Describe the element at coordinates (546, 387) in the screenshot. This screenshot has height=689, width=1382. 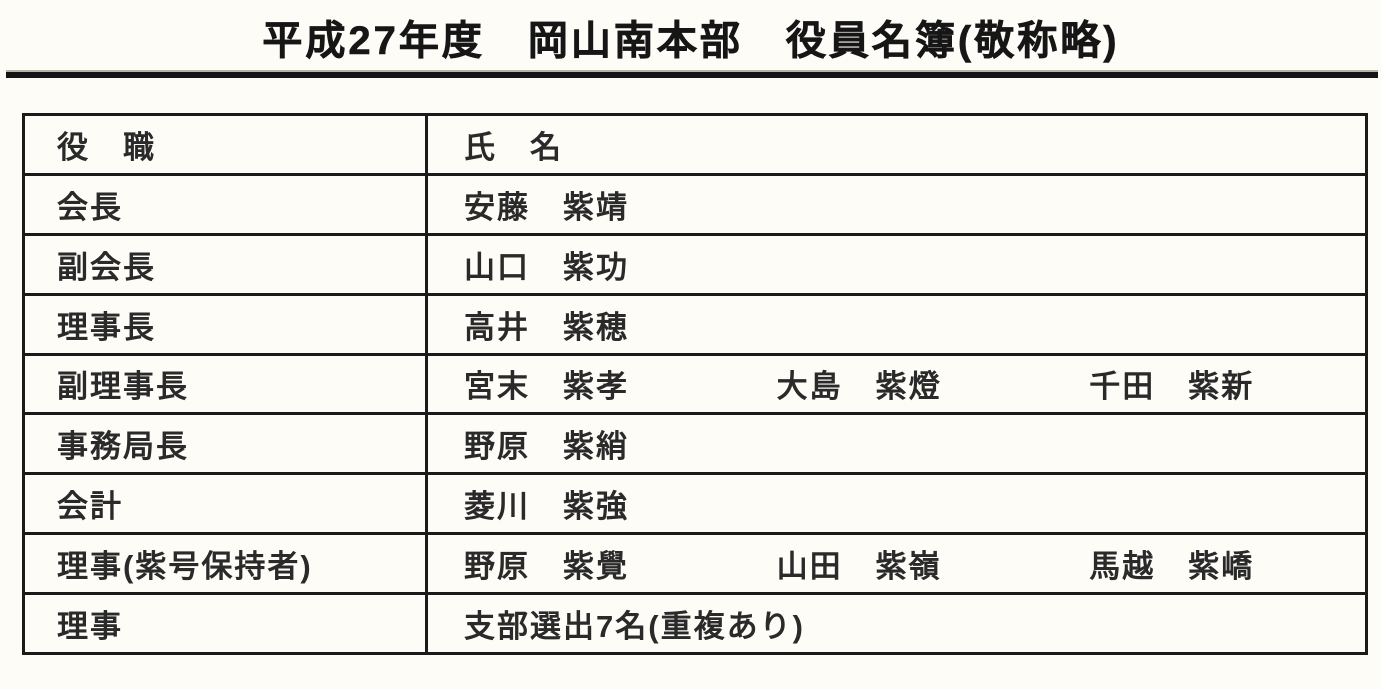
I see `officer-name: 宮末 紫孝` at that location.